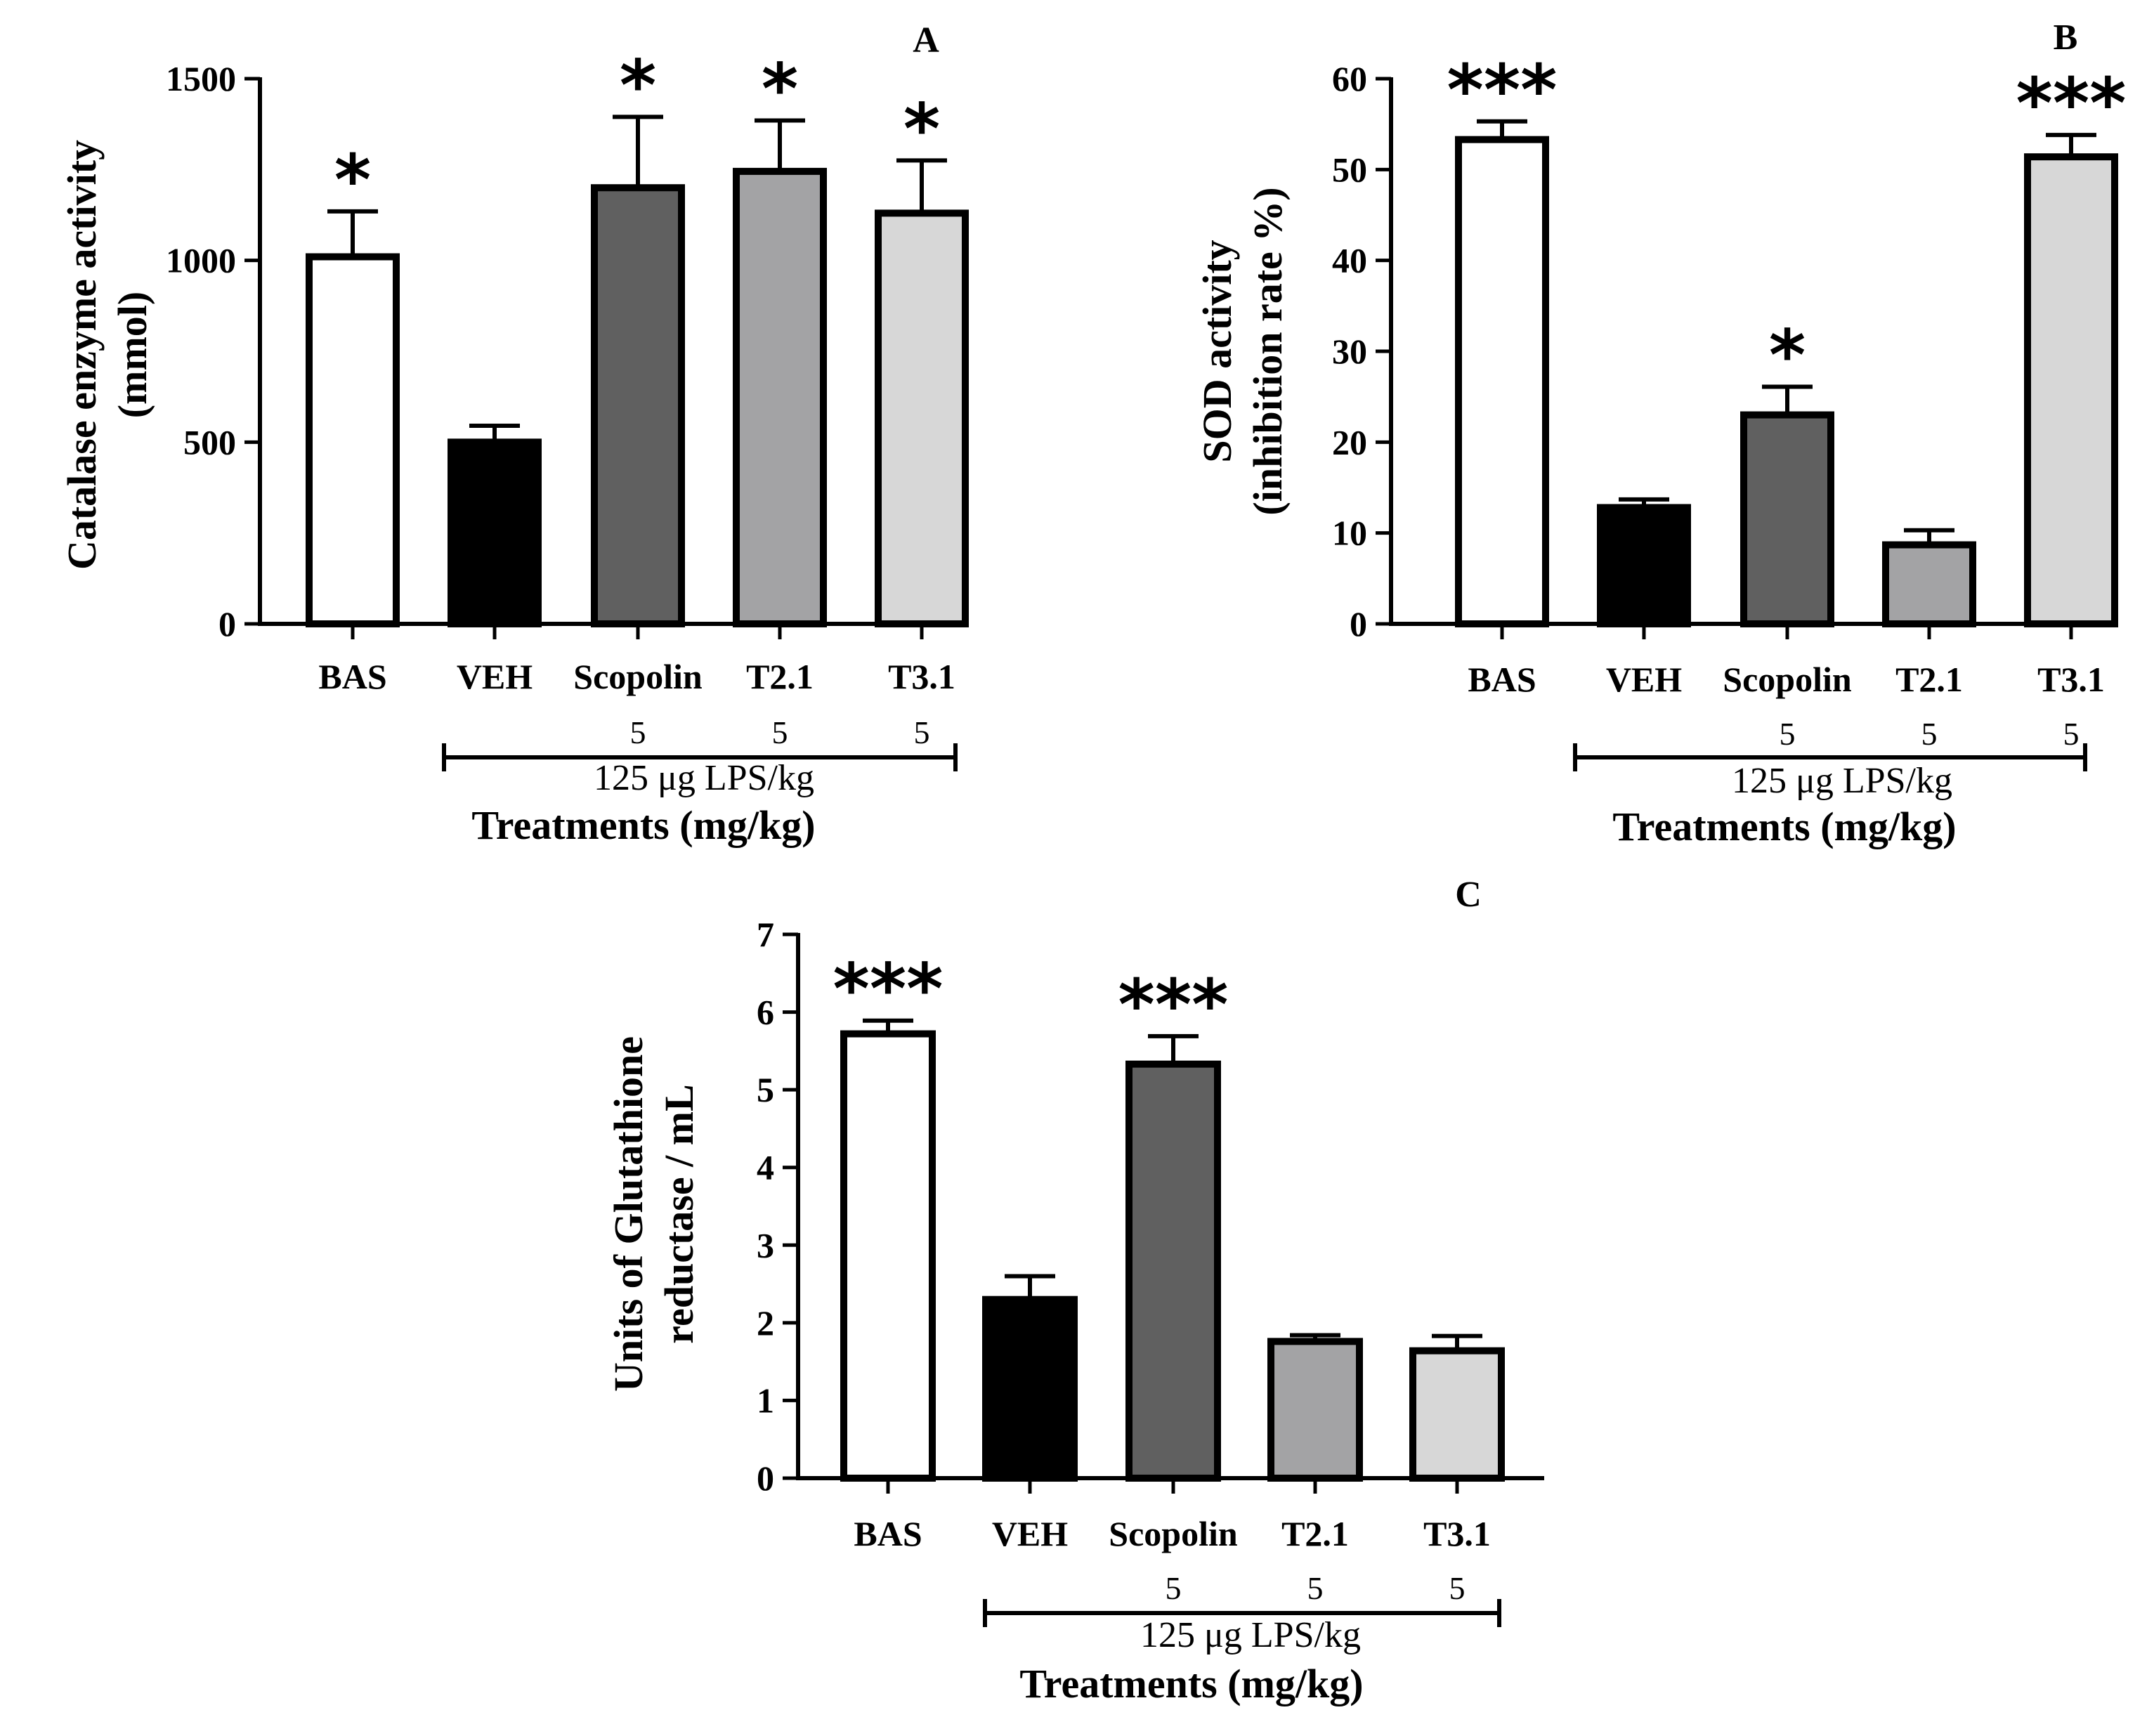 This screenshot has width=2154, height=1736. What do you see at coordinates (1349, 260) in the screenshot?
I see `y-tick-label: 40` at bounding box center [1349, 260].